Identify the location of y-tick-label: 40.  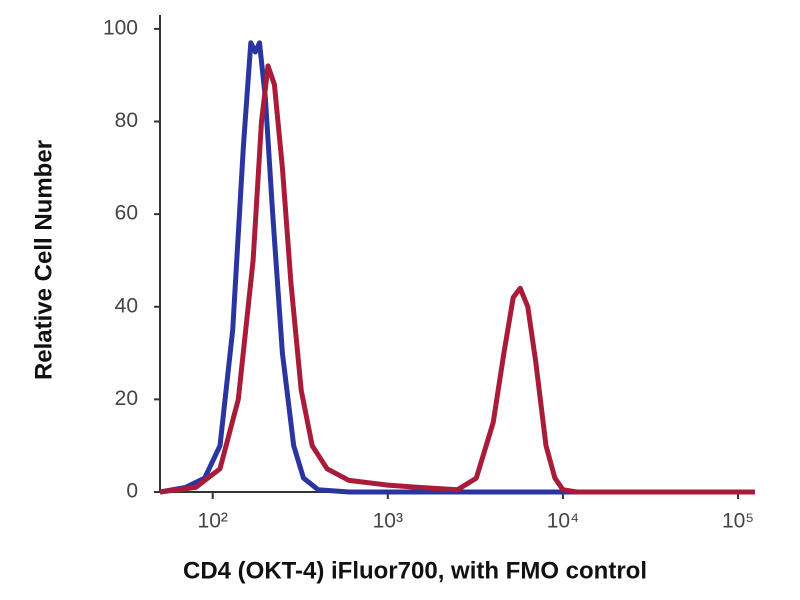
(126, 305).